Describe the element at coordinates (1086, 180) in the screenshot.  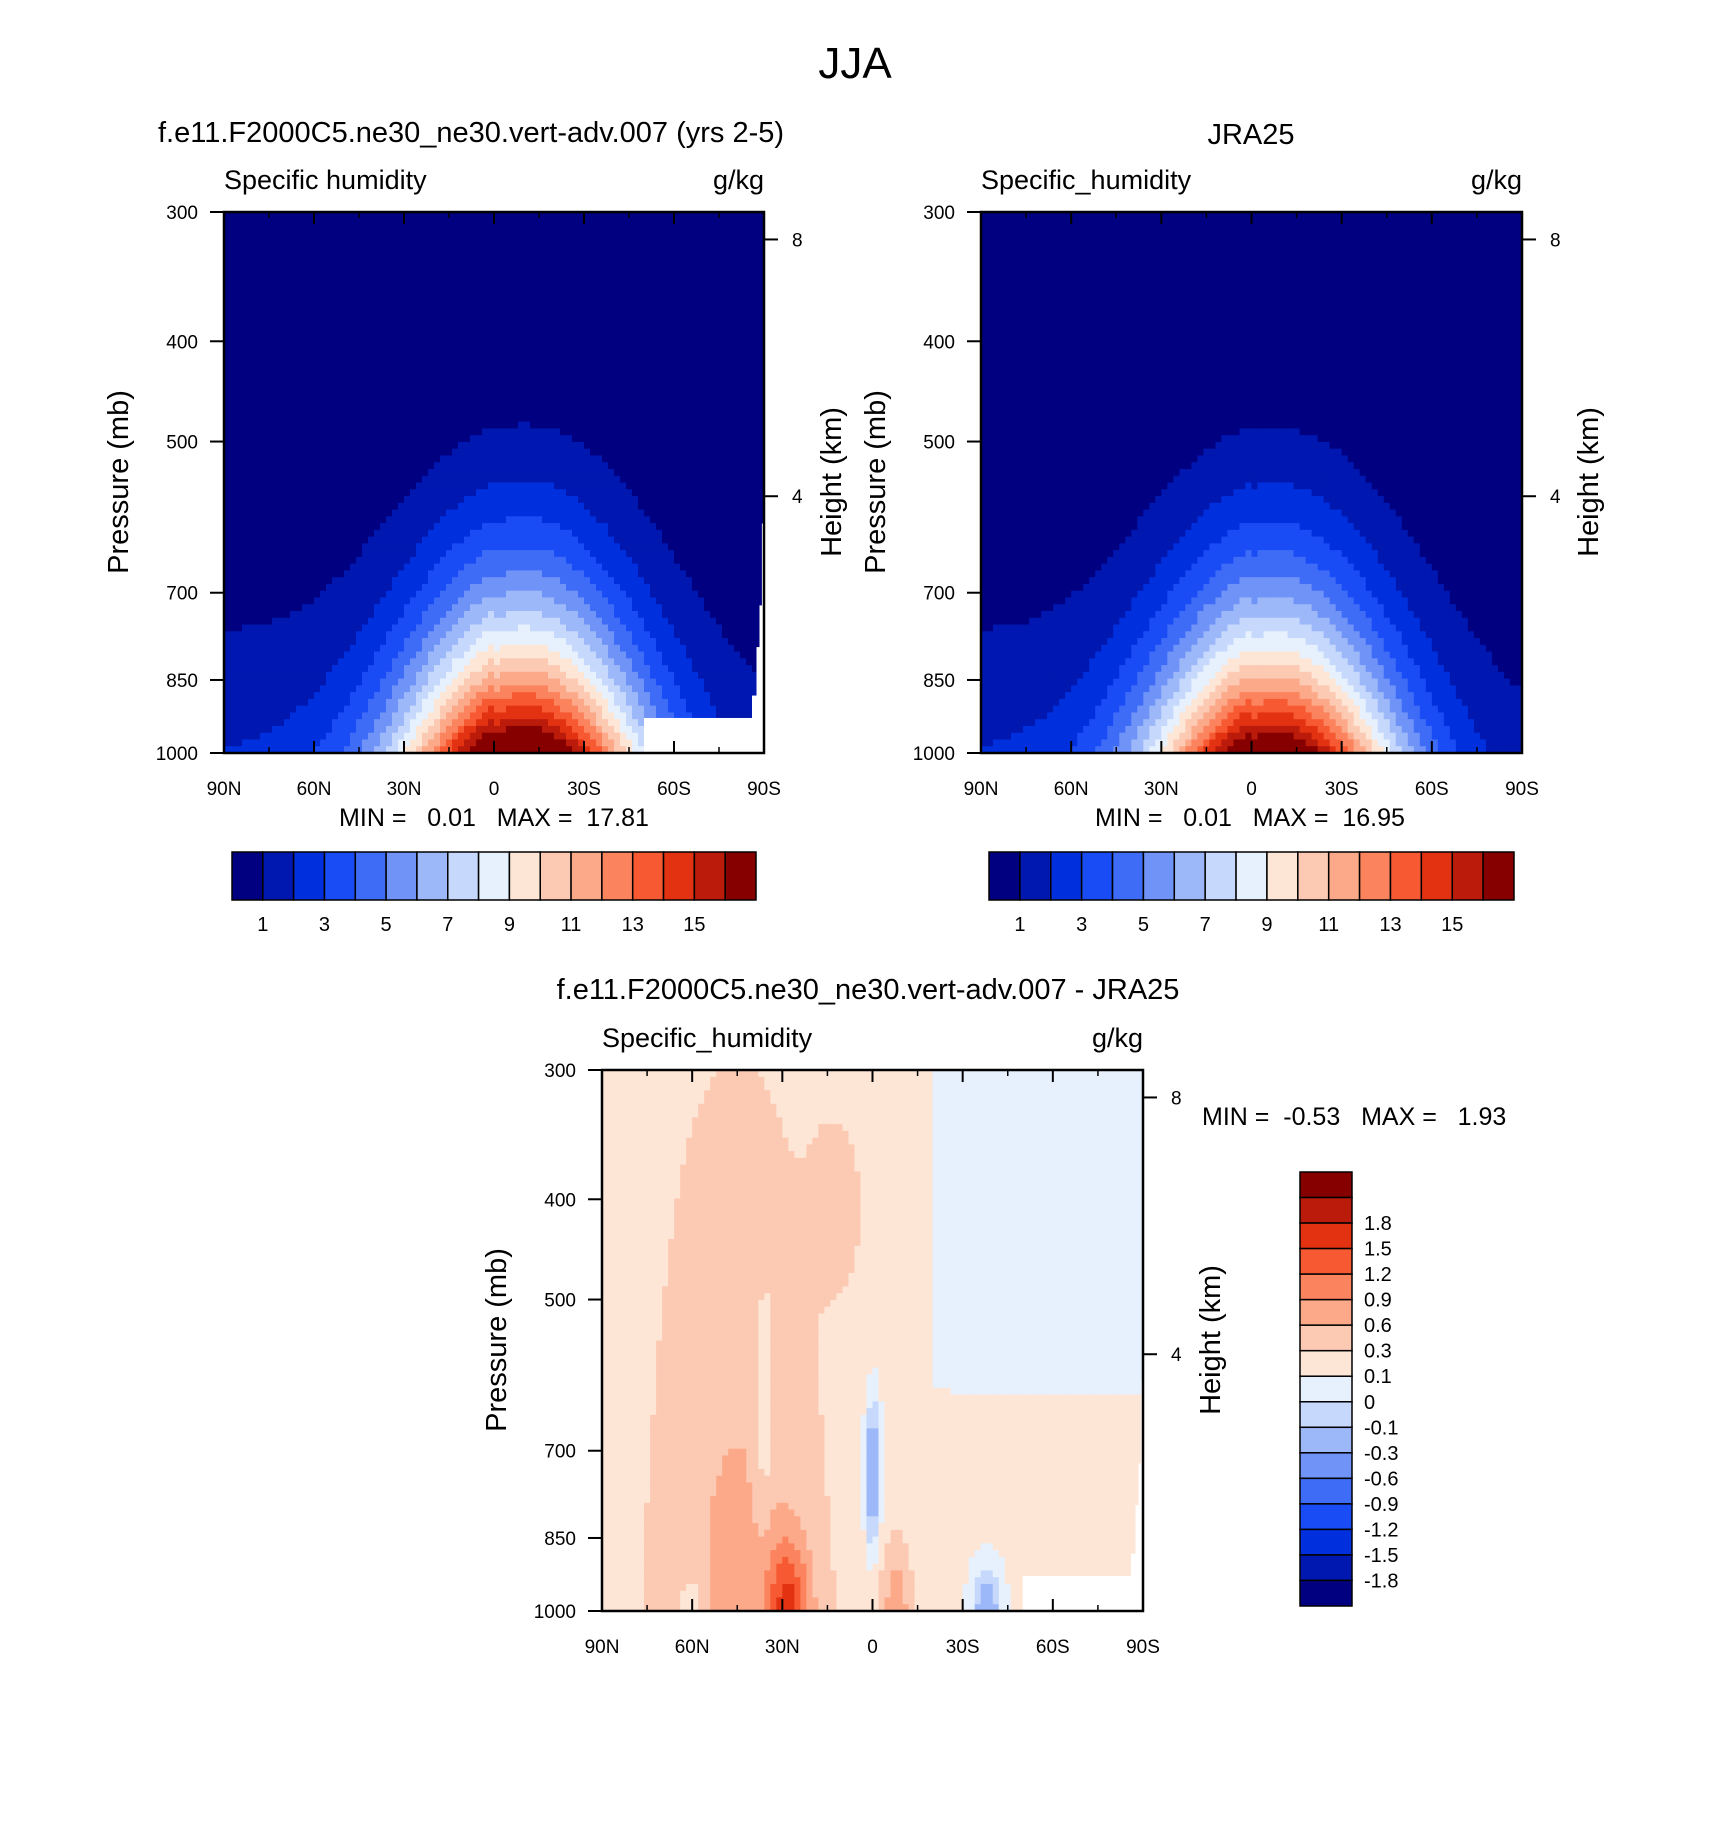
I see `panel-obs-left-label: Specific_humidity` at that location.